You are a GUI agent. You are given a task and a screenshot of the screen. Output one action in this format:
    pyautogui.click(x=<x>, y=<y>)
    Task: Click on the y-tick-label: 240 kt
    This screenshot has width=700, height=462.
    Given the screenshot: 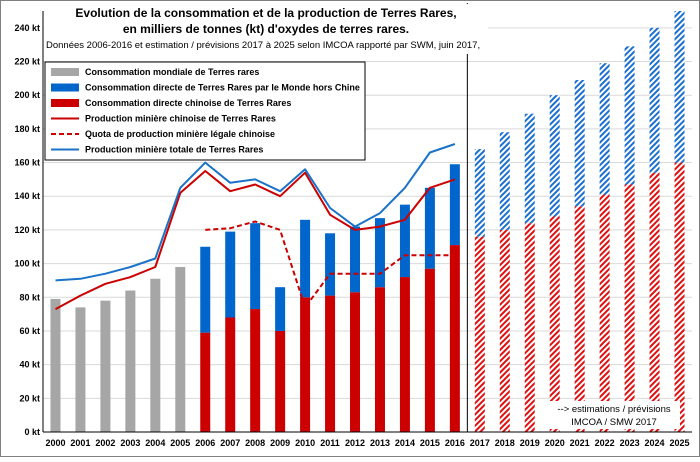 What is the action you would take?
    pyautogui.click(x=27, y=28)
    